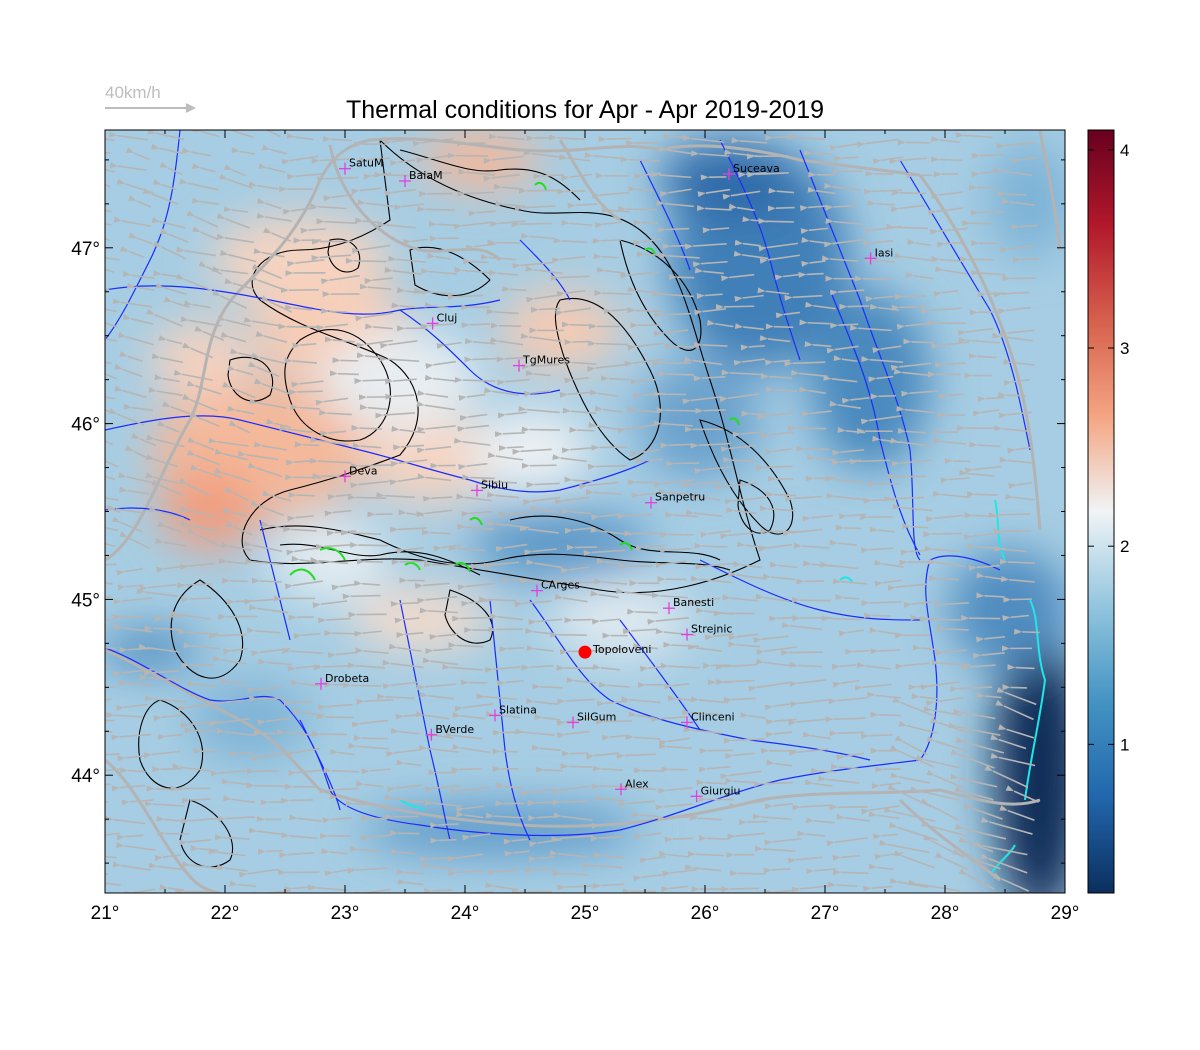  What do you see at coordinates (637, 783) in the screenshot?
I see `station-label: Alex` at bounding box center [637, 783].